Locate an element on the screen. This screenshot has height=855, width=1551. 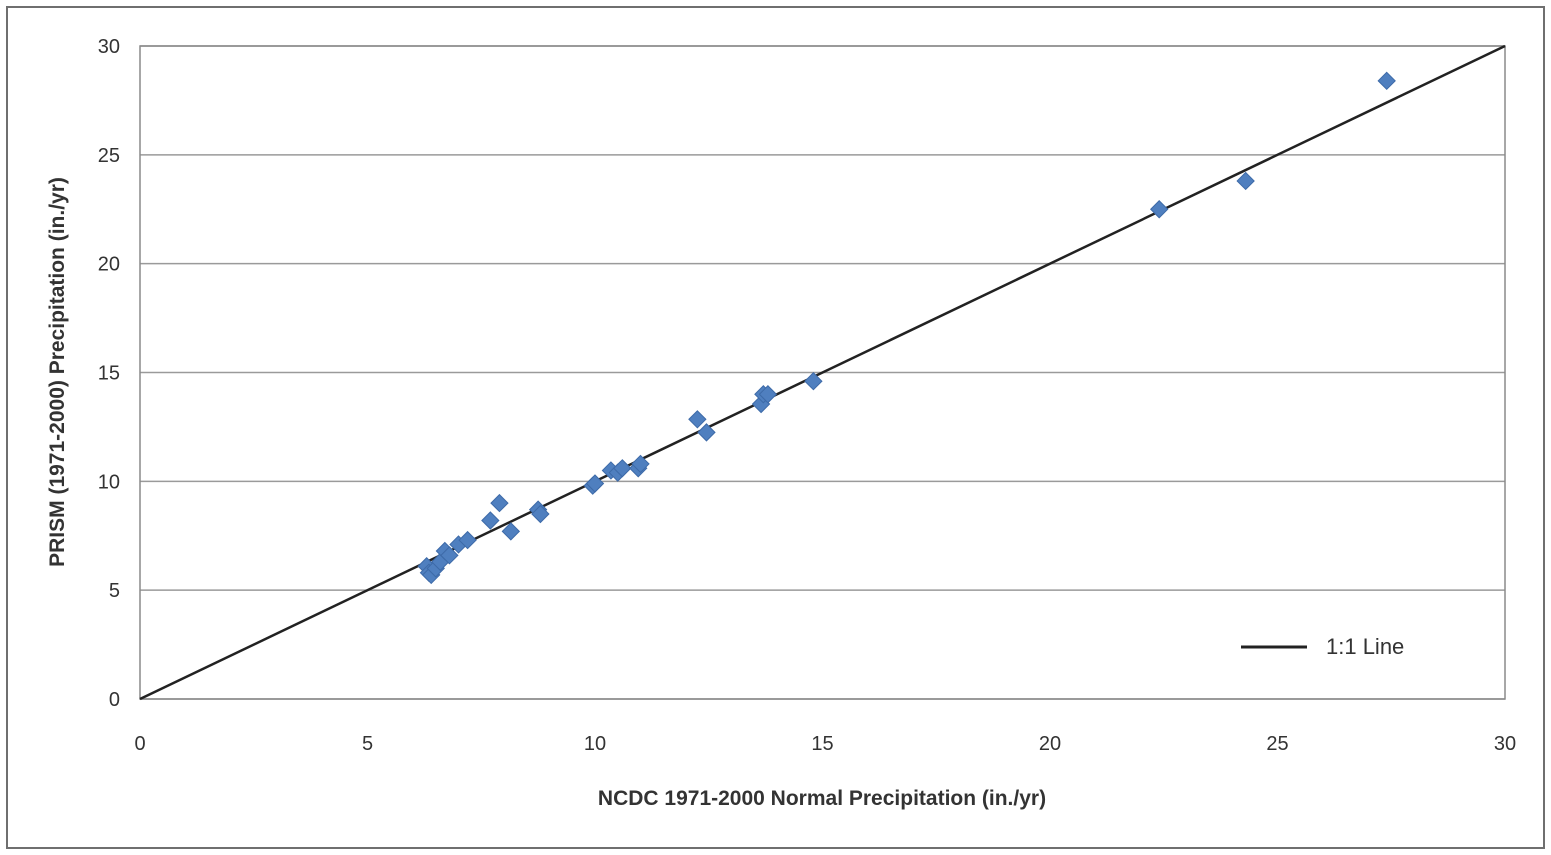
y-tick-label: 25 is located at coordinates (109, 156).